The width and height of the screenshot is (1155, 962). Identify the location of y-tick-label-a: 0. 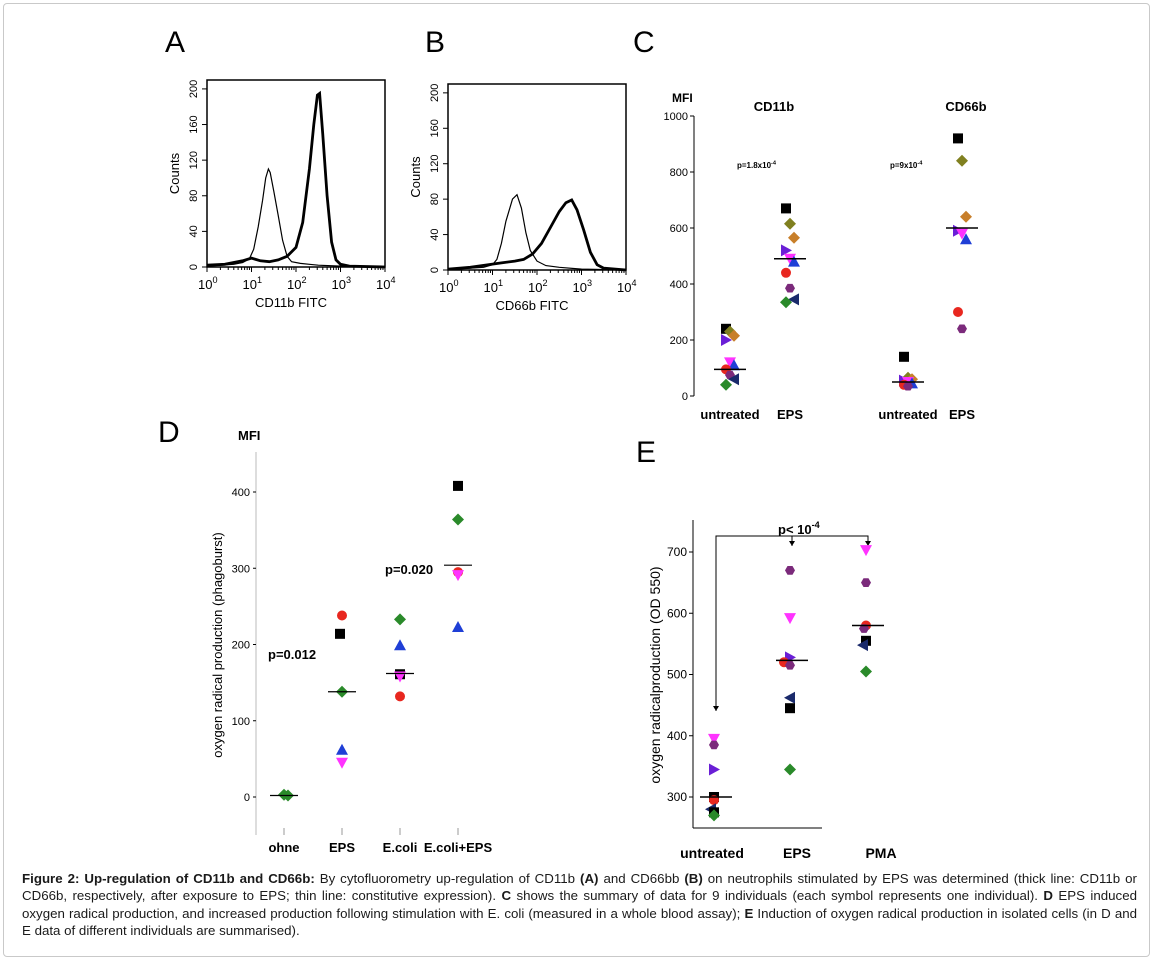
(194, 267).